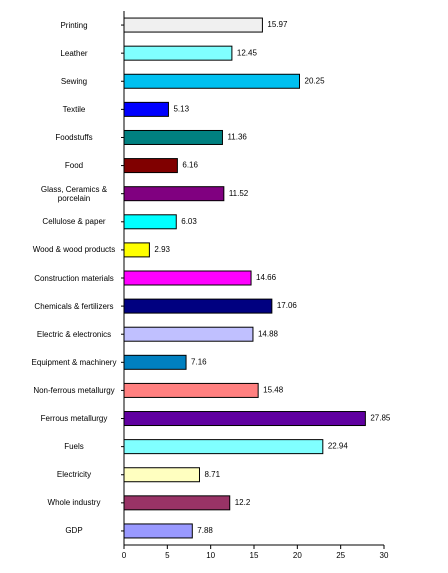  What do you see at coordinates (268, 333) in the screenshot?
I see `value-label: 14.88` at bounding box center [268, 333].